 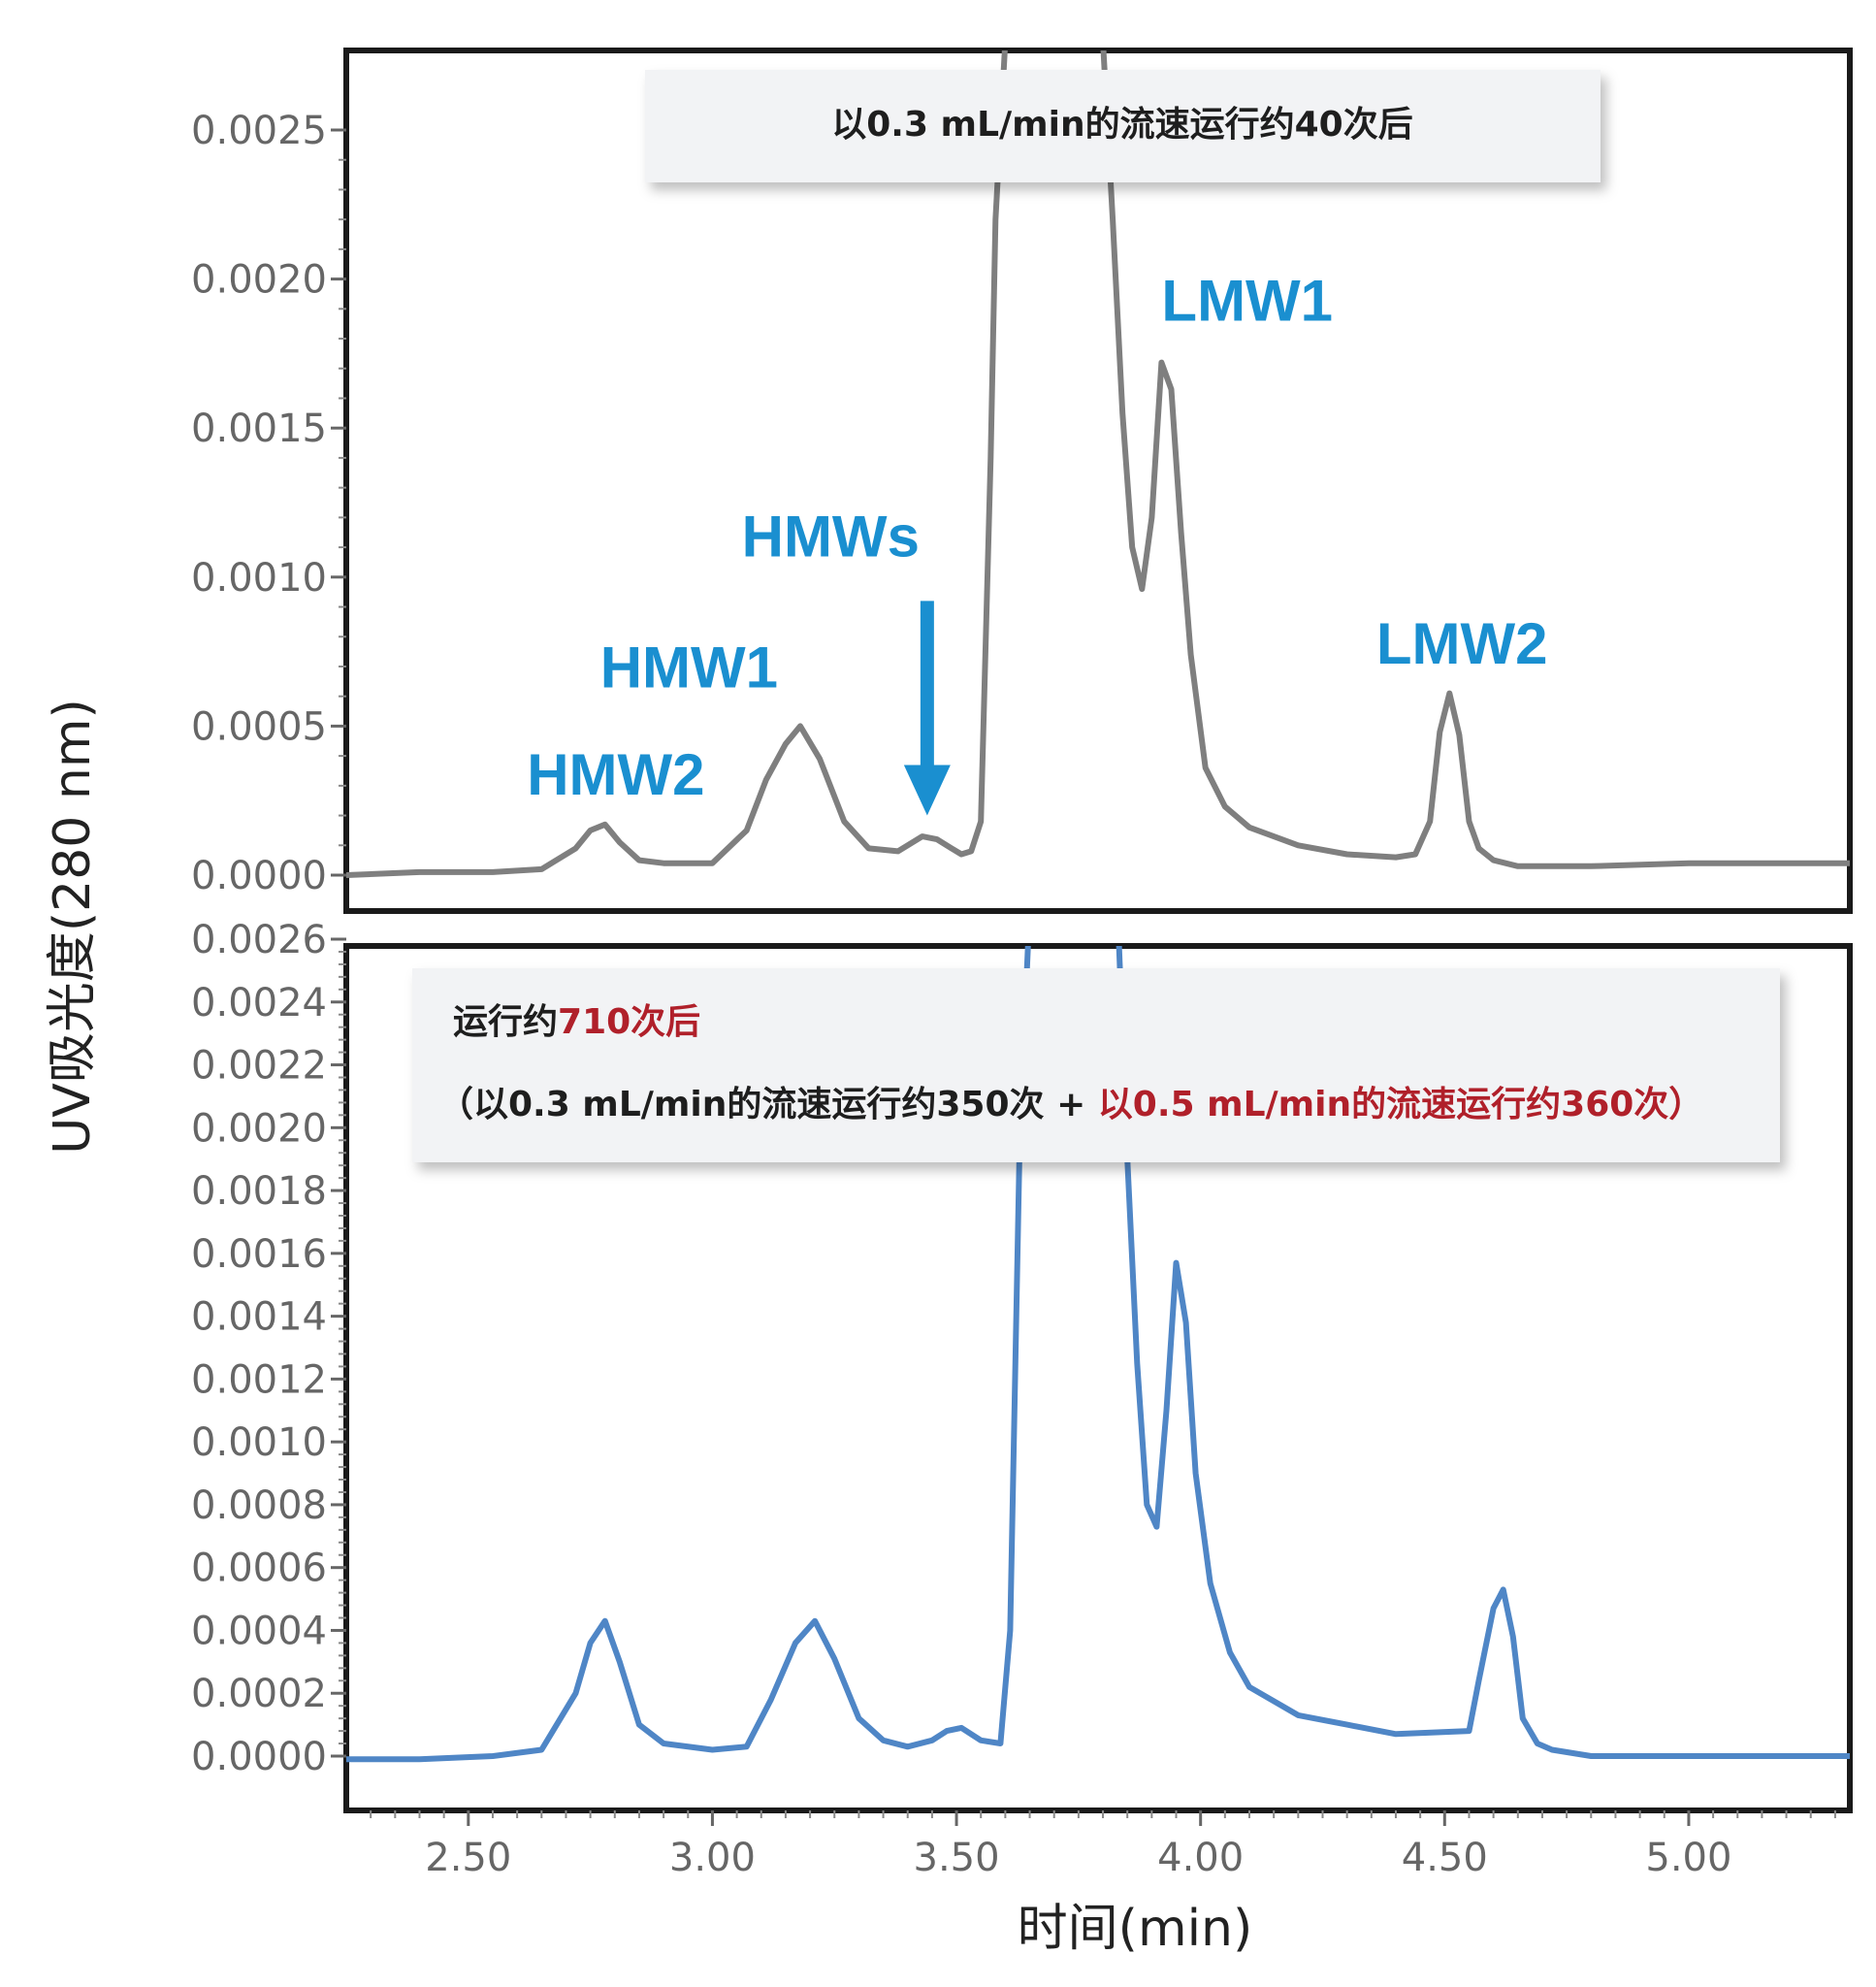 What do you see at coordinates (259, 1694) in the screenshot?
I see `y-tick-label: 0.0002` at bounding box center [259, 1694].